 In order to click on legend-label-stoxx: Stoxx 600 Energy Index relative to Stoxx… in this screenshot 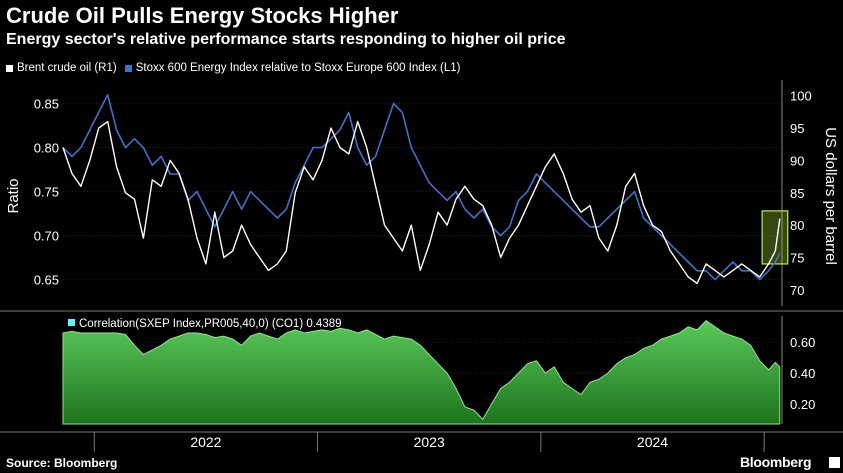, I will do `click(298, 68)`.